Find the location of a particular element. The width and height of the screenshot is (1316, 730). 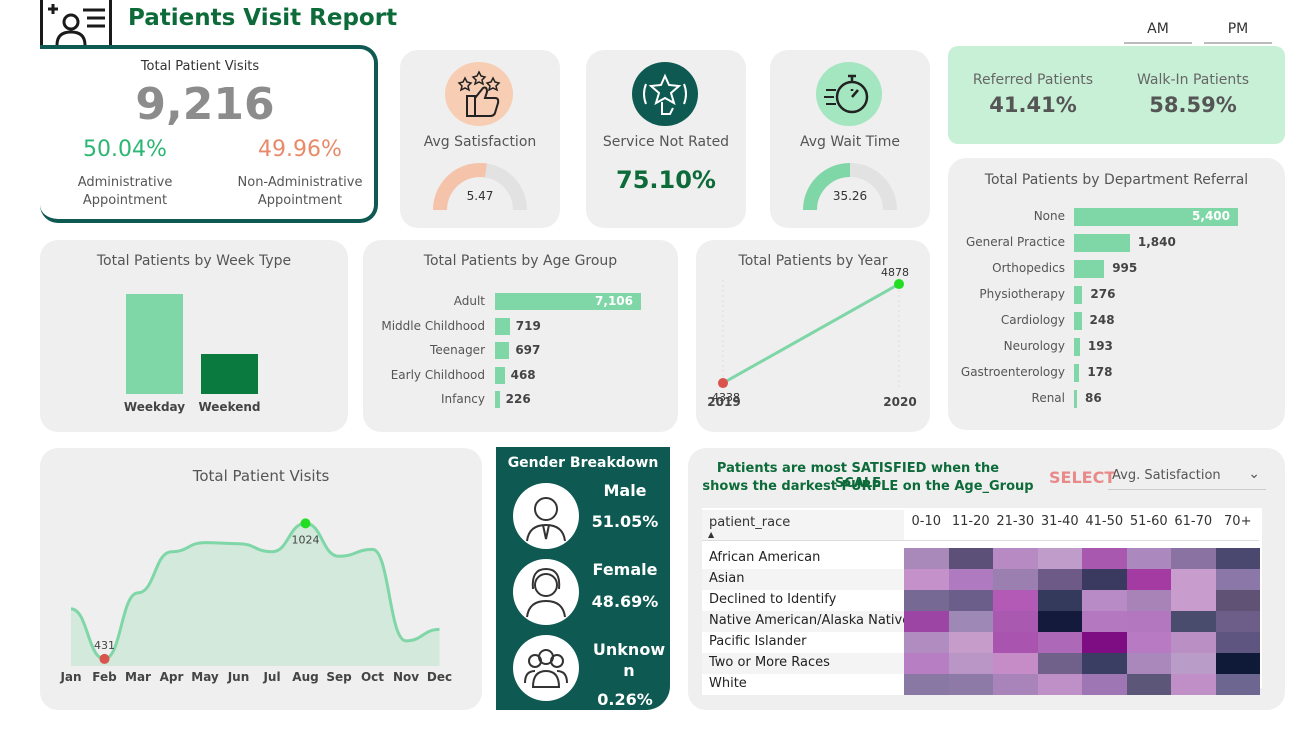

rating-touch-icon is located at coordinates (665, 94).